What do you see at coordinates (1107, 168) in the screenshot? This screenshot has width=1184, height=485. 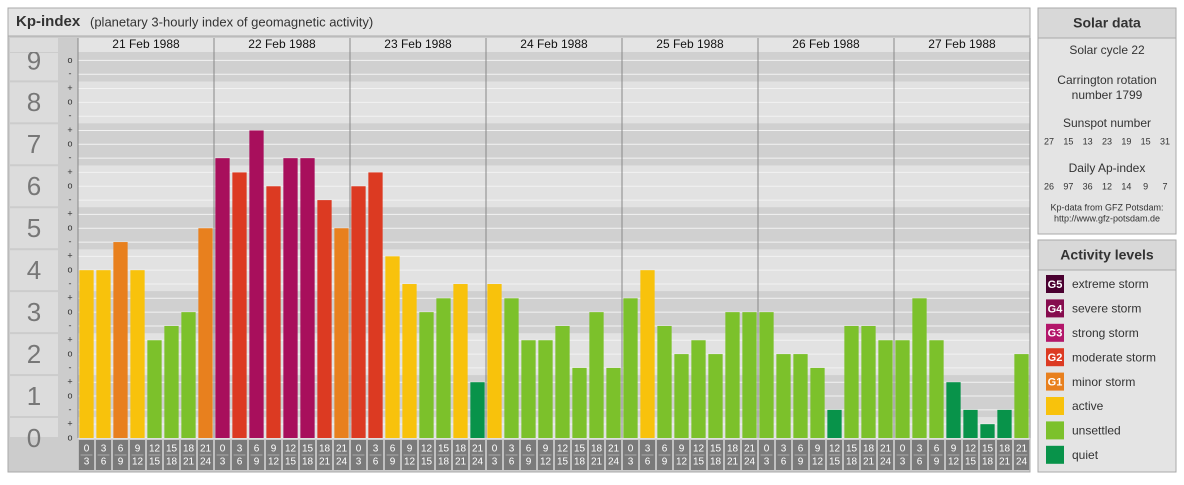 I see `ap-title: Daily Ap-index` at bounding box center [1107, 168].